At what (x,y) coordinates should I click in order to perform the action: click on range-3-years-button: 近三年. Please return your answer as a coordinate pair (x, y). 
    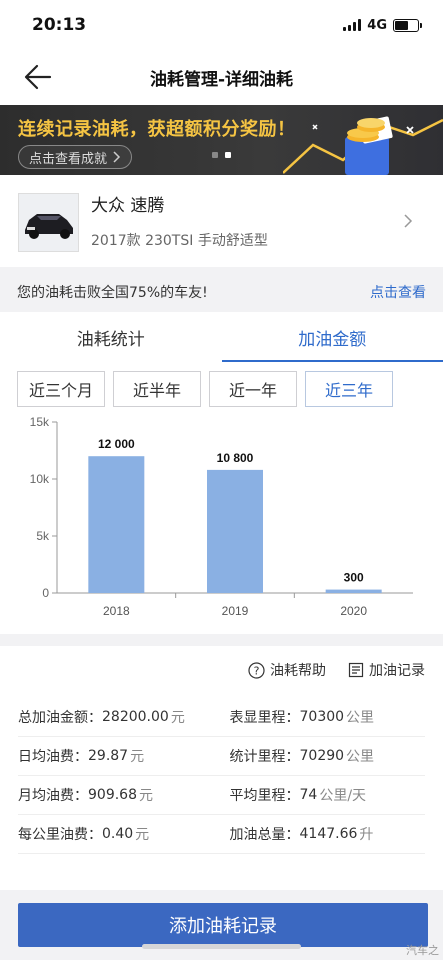
    Looking at the image, I should click on (349, 389).